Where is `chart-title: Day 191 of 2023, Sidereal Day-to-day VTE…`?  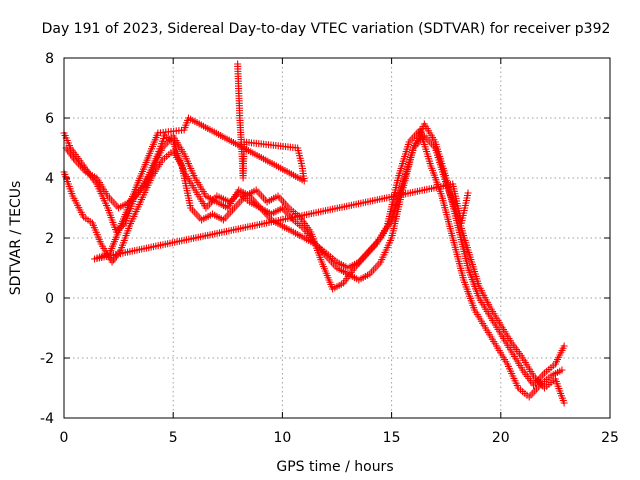
chart-title: Day 191 of 2023, Sidereal Day-to-day VTE… is located at coordinates (326, 29).